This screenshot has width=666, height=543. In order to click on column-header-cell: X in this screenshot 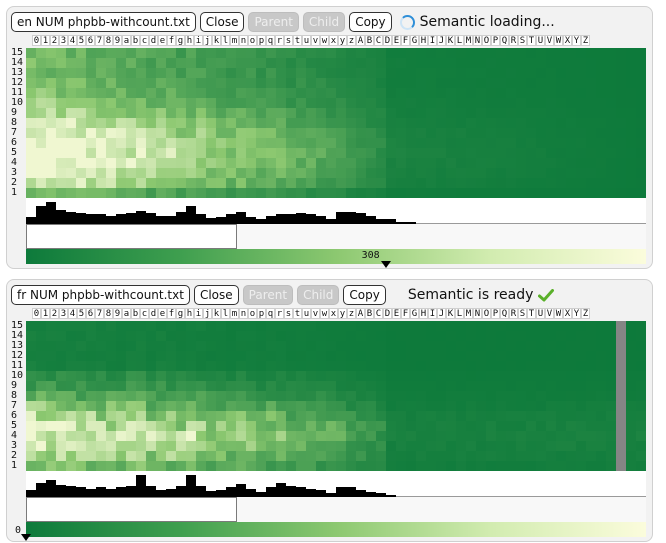, I will do `click(567, 313)`.